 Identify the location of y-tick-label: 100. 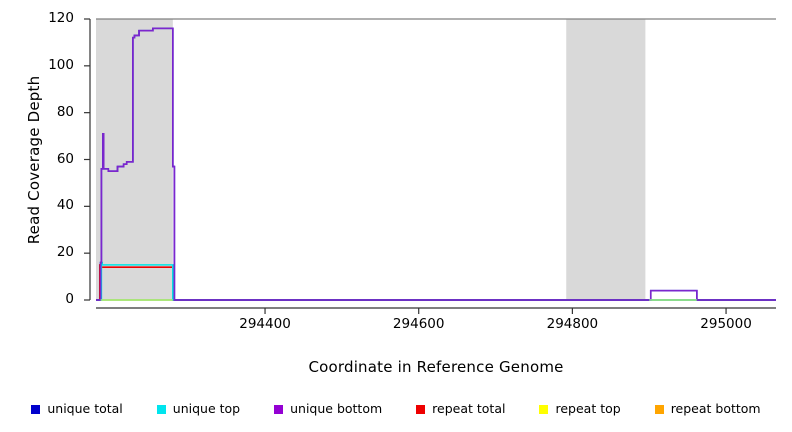
(61, 64).